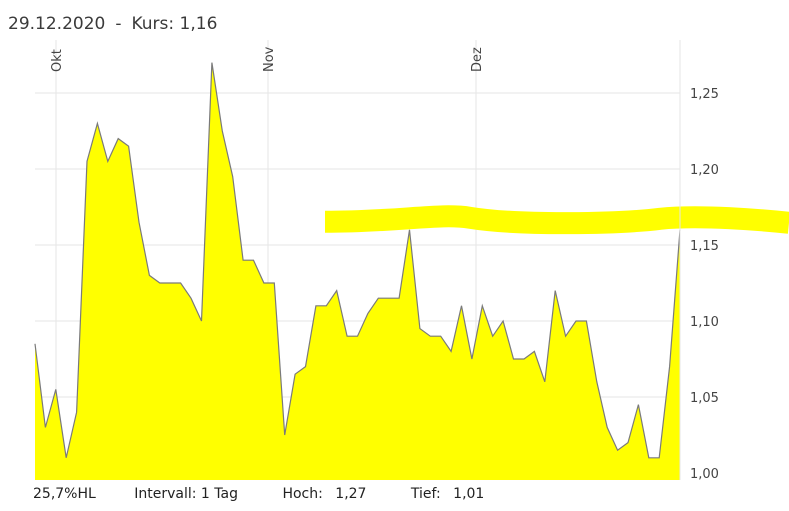 This screenshot has width=789, height=511. I want to click on high-label: Hoch:, so click(302, 494).